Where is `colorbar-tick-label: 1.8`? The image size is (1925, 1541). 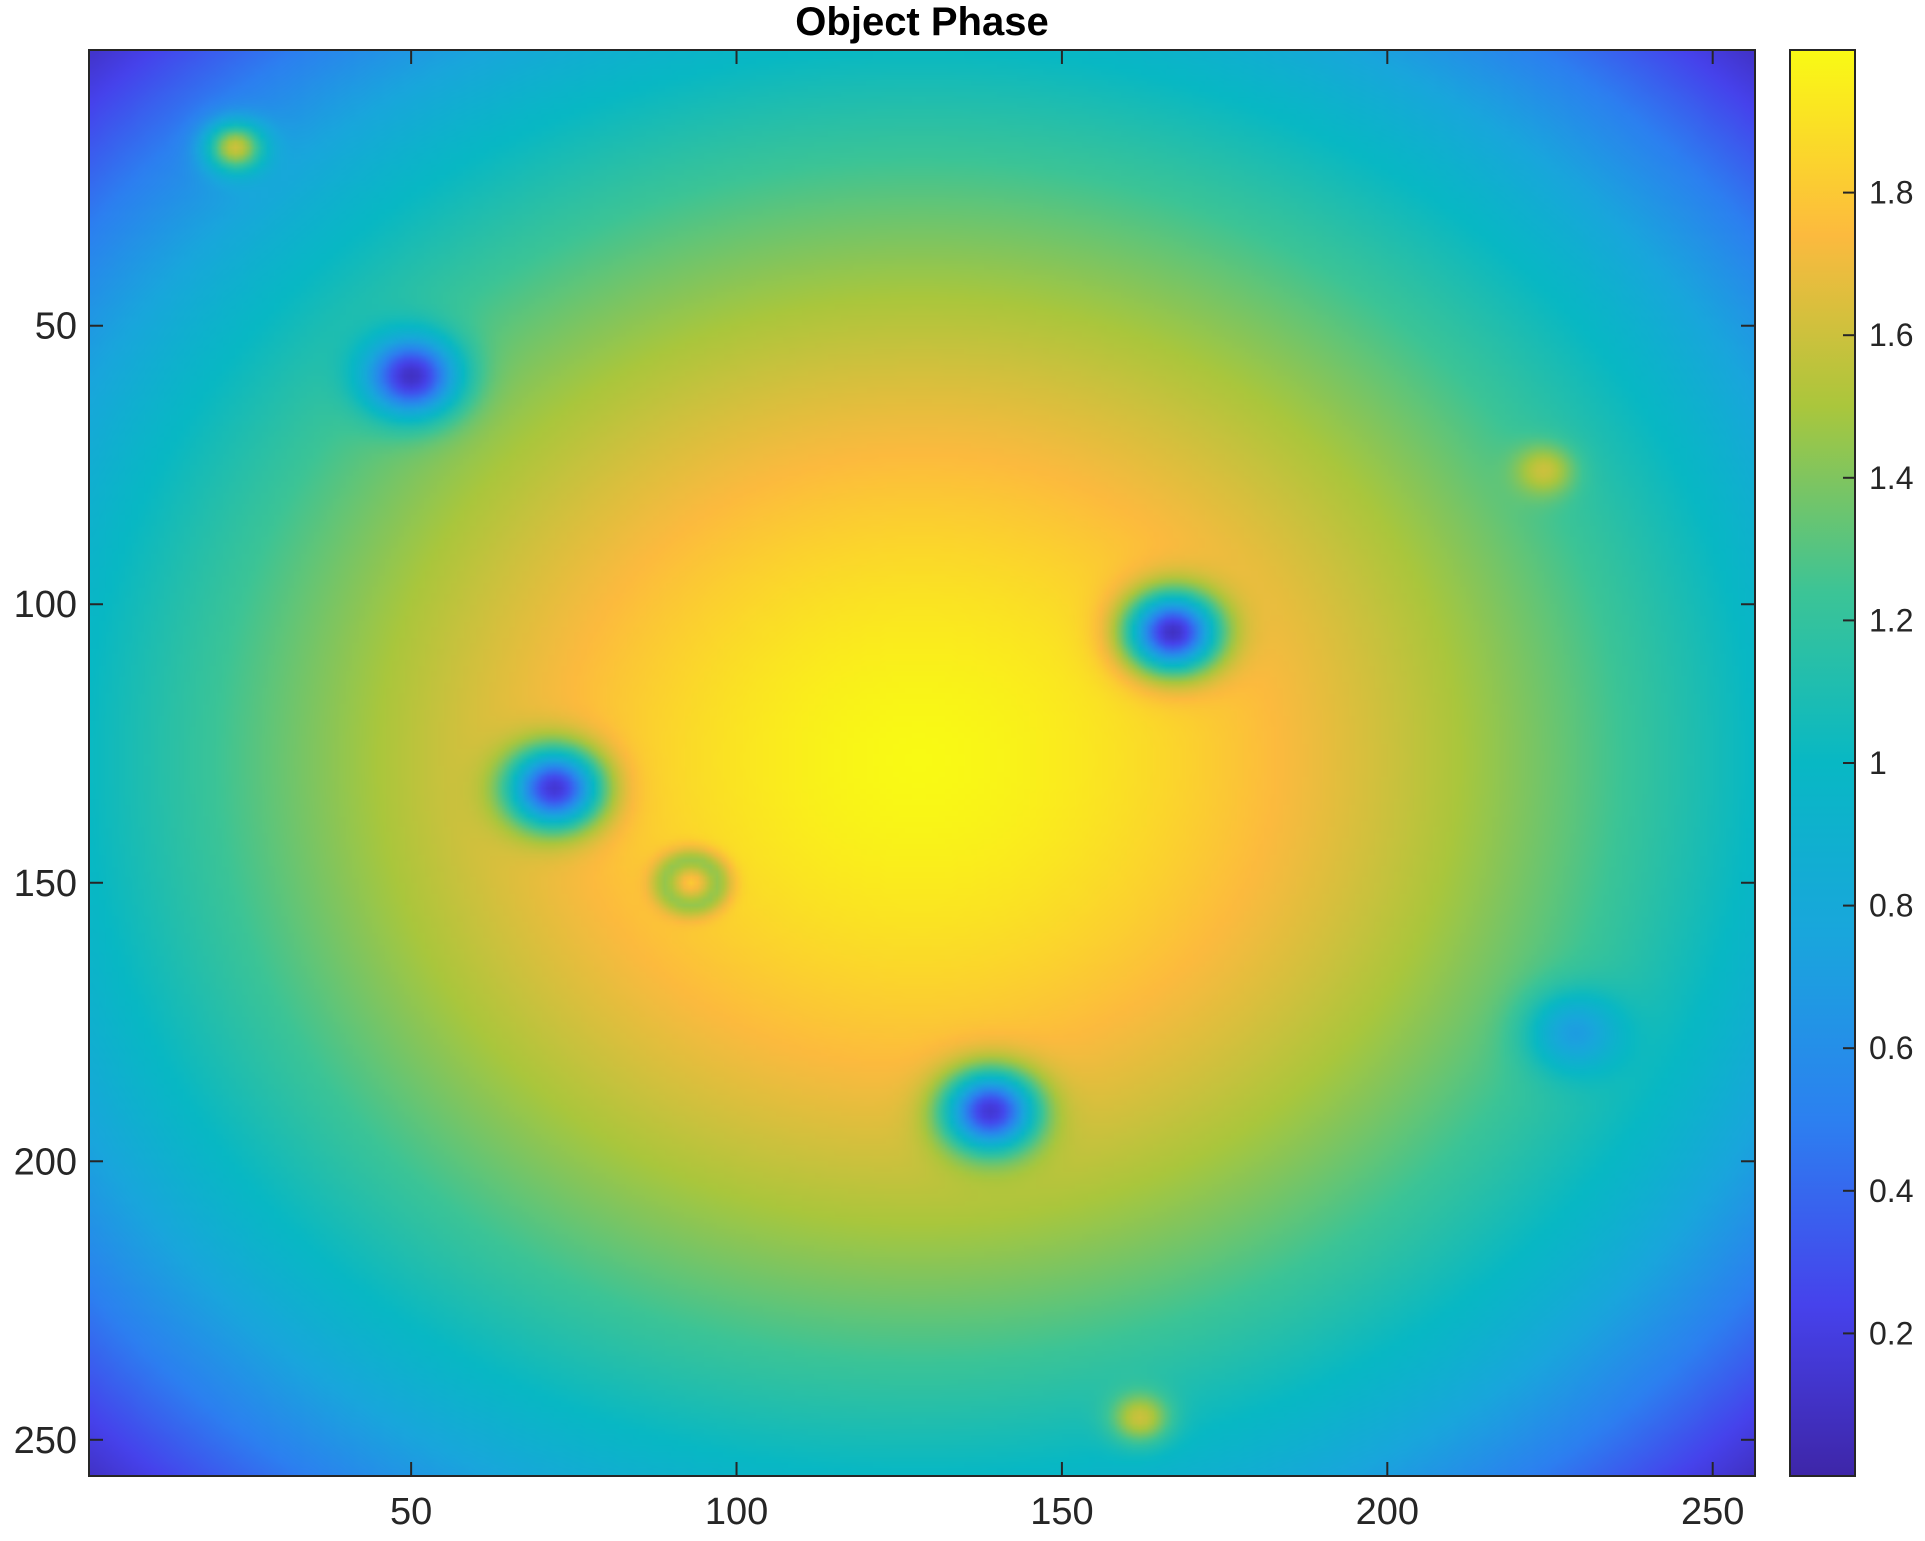 colorbar-tick-label: 1.8 is located at coordinates (1891, 193).